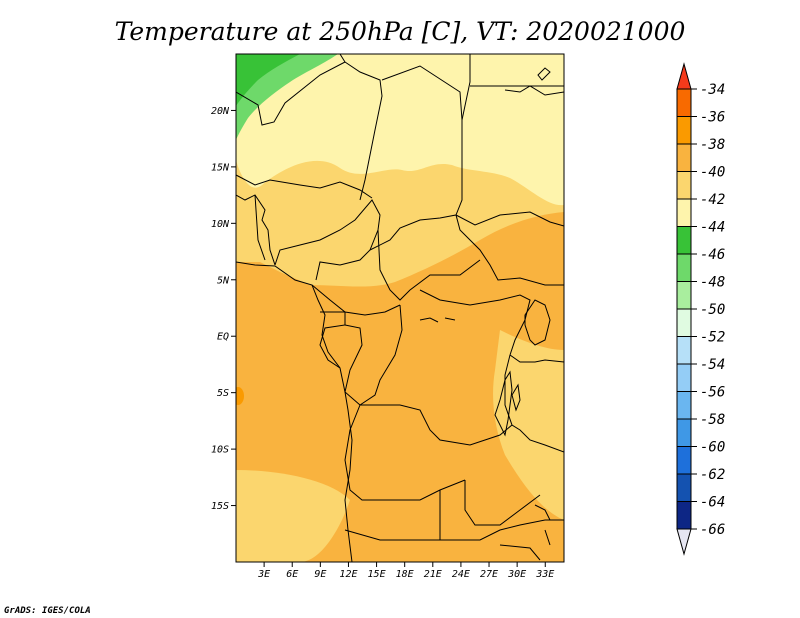 The width and height of the screenshot is (800, 618). What do you see at coordinates (684, 542) in the screenshot?
I see `colorbar-bottom-arrow` at bounding box center [684, 542].